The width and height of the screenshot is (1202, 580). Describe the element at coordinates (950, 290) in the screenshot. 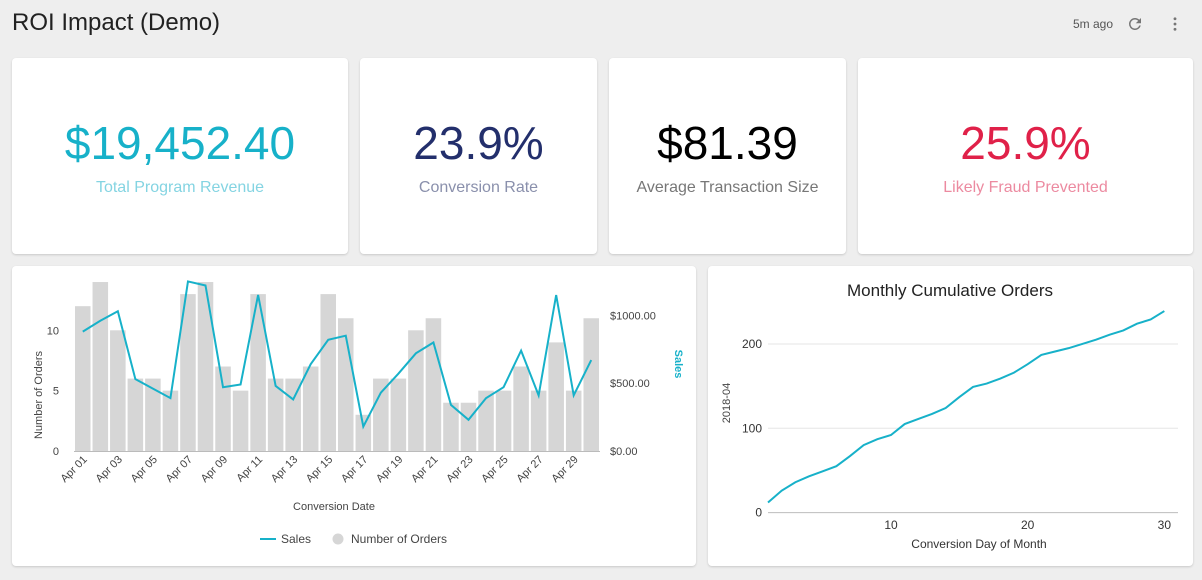

I see `chart-title: Monthly Cumulative Orders` at that location.